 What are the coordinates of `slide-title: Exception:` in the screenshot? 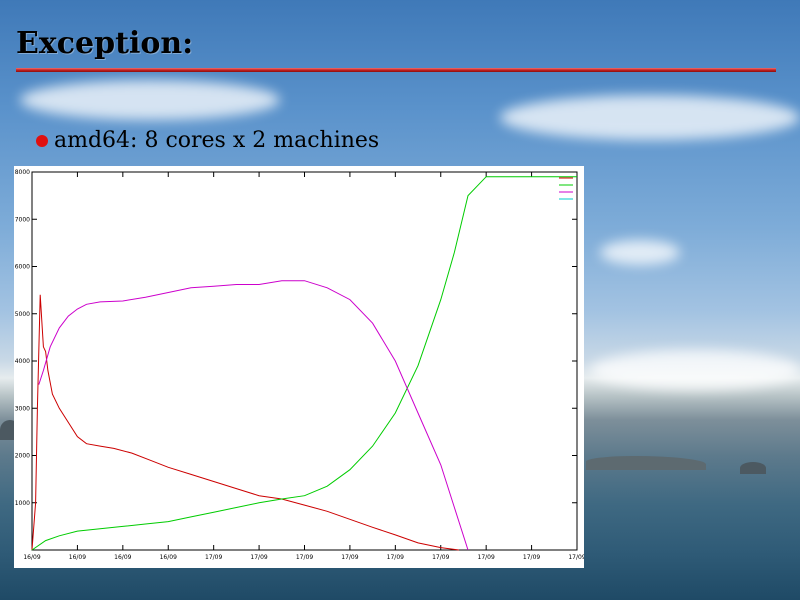 It's located at (105, 43).